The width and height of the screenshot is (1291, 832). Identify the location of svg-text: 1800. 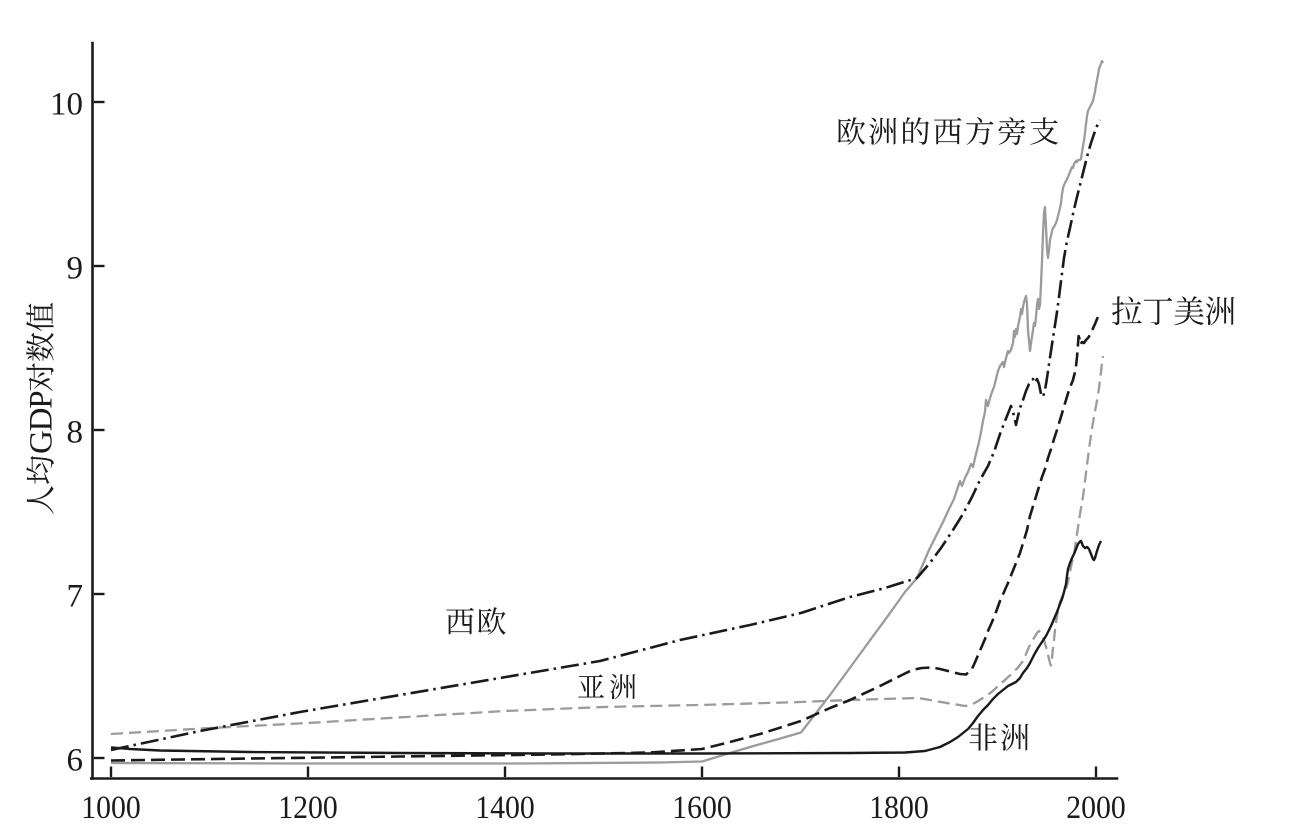
(899, 808).